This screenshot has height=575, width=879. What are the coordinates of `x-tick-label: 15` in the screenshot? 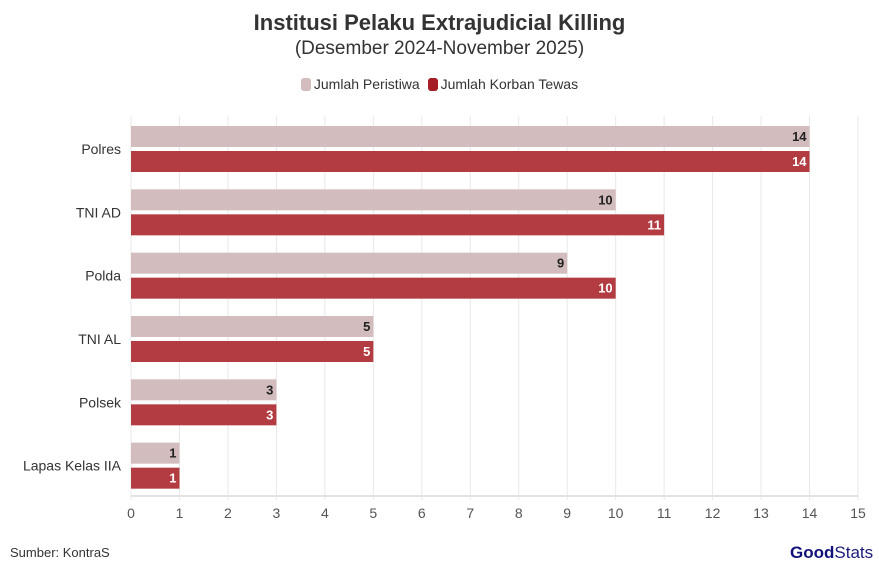 It's located at (858, 513).